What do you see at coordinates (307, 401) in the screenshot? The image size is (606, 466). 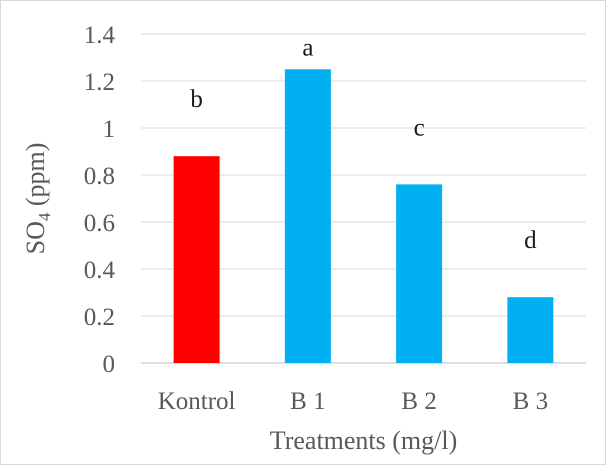 I see `x-tick-label: B 1` at bounding box center [307, 401].